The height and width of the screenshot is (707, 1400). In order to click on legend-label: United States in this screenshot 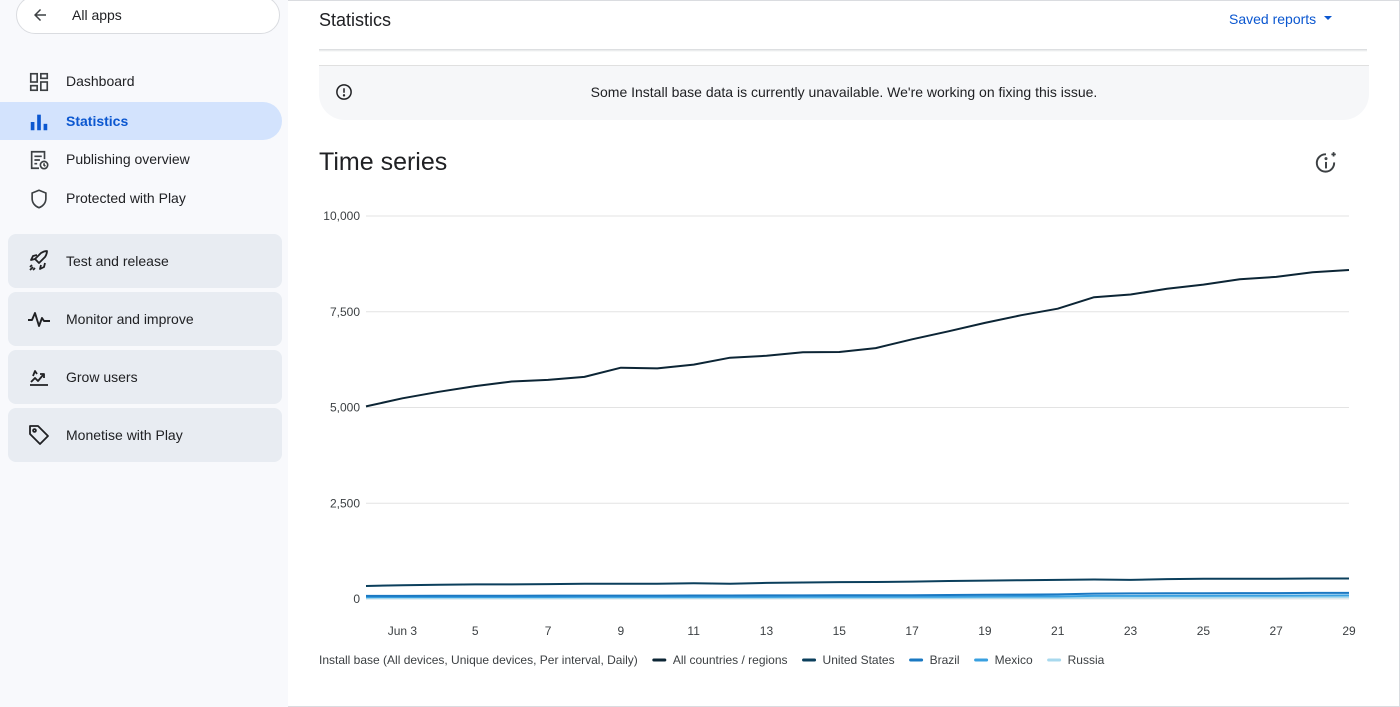, I will do `click(859, 660)`.